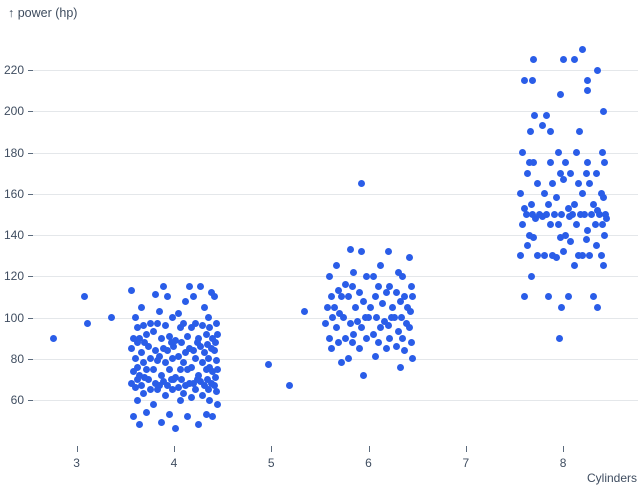 The image size is (640, 503). What do you see at coordinates (13, 111) in the screenshot?
I see `y-tick-label: 200` at bounding box center [13, 111].